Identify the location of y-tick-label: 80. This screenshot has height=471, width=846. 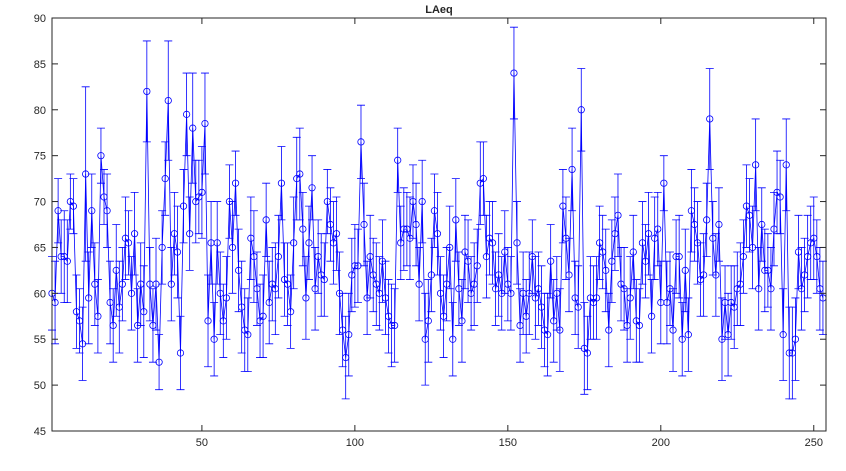
(40, 111).